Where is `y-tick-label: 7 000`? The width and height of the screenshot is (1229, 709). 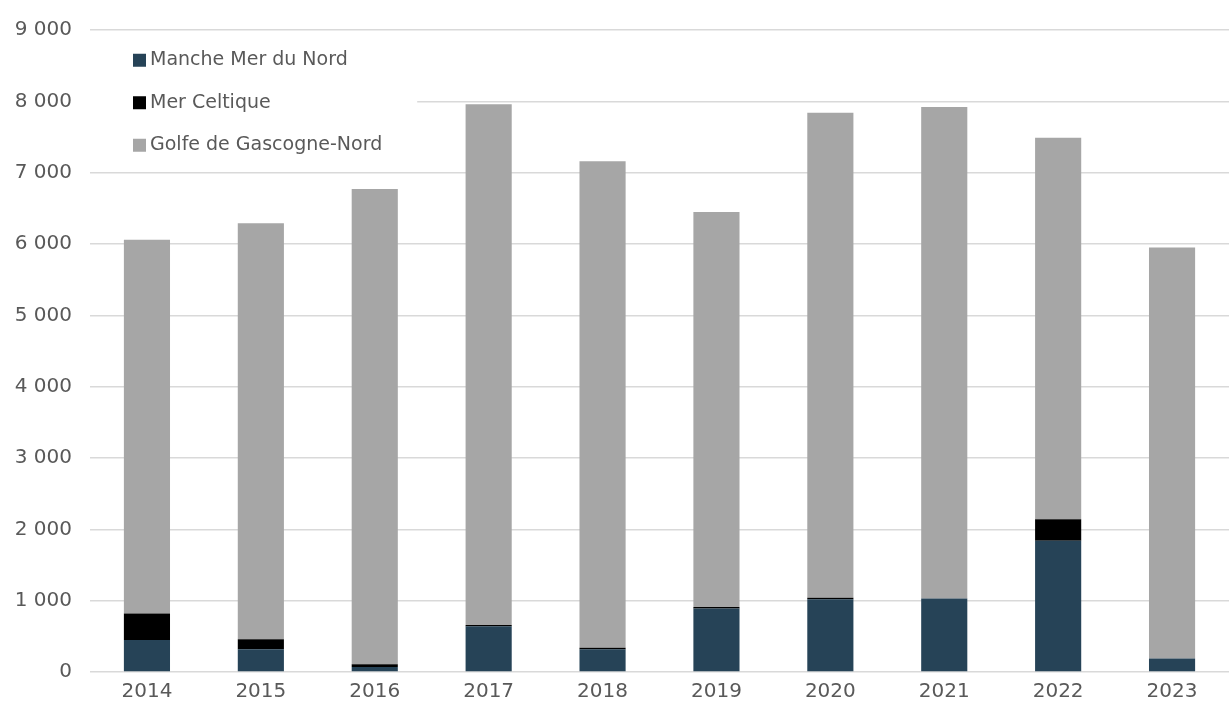
y-tick-label: 7 000 is located at coordinates (43, 170).